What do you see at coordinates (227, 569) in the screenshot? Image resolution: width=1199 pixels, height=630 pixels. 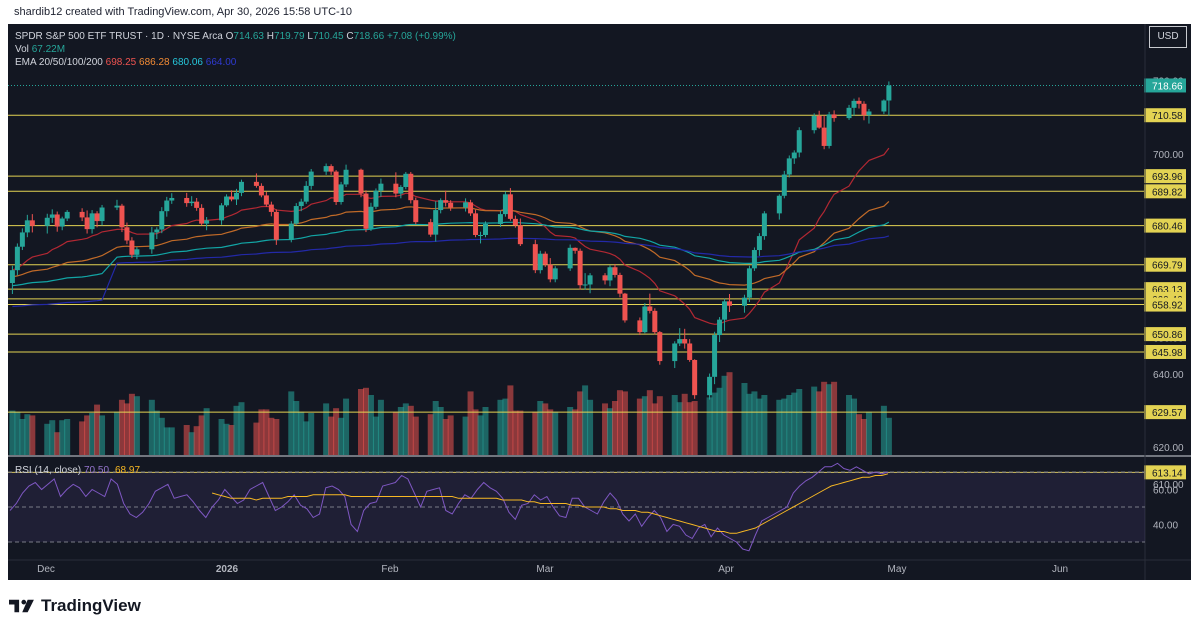 I see `x-tick-label: 2026` at bounding box center [227, 569].